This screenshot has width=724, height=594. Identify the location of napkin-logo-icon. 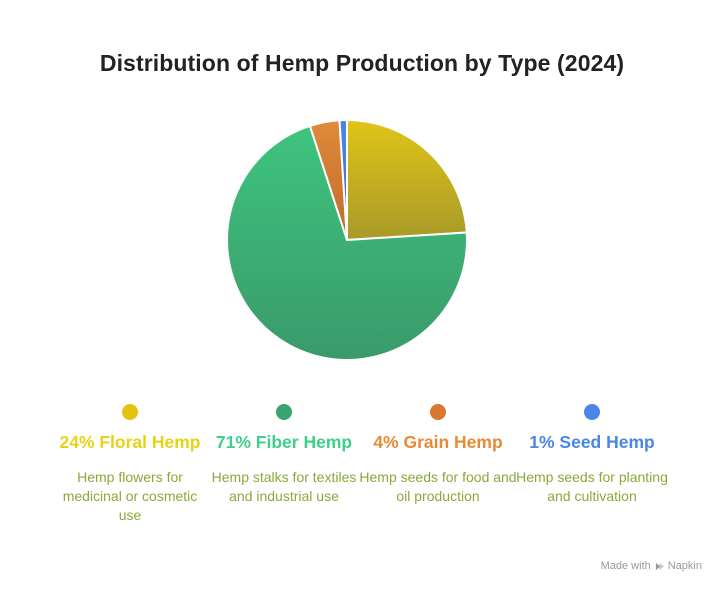
(659, 566).